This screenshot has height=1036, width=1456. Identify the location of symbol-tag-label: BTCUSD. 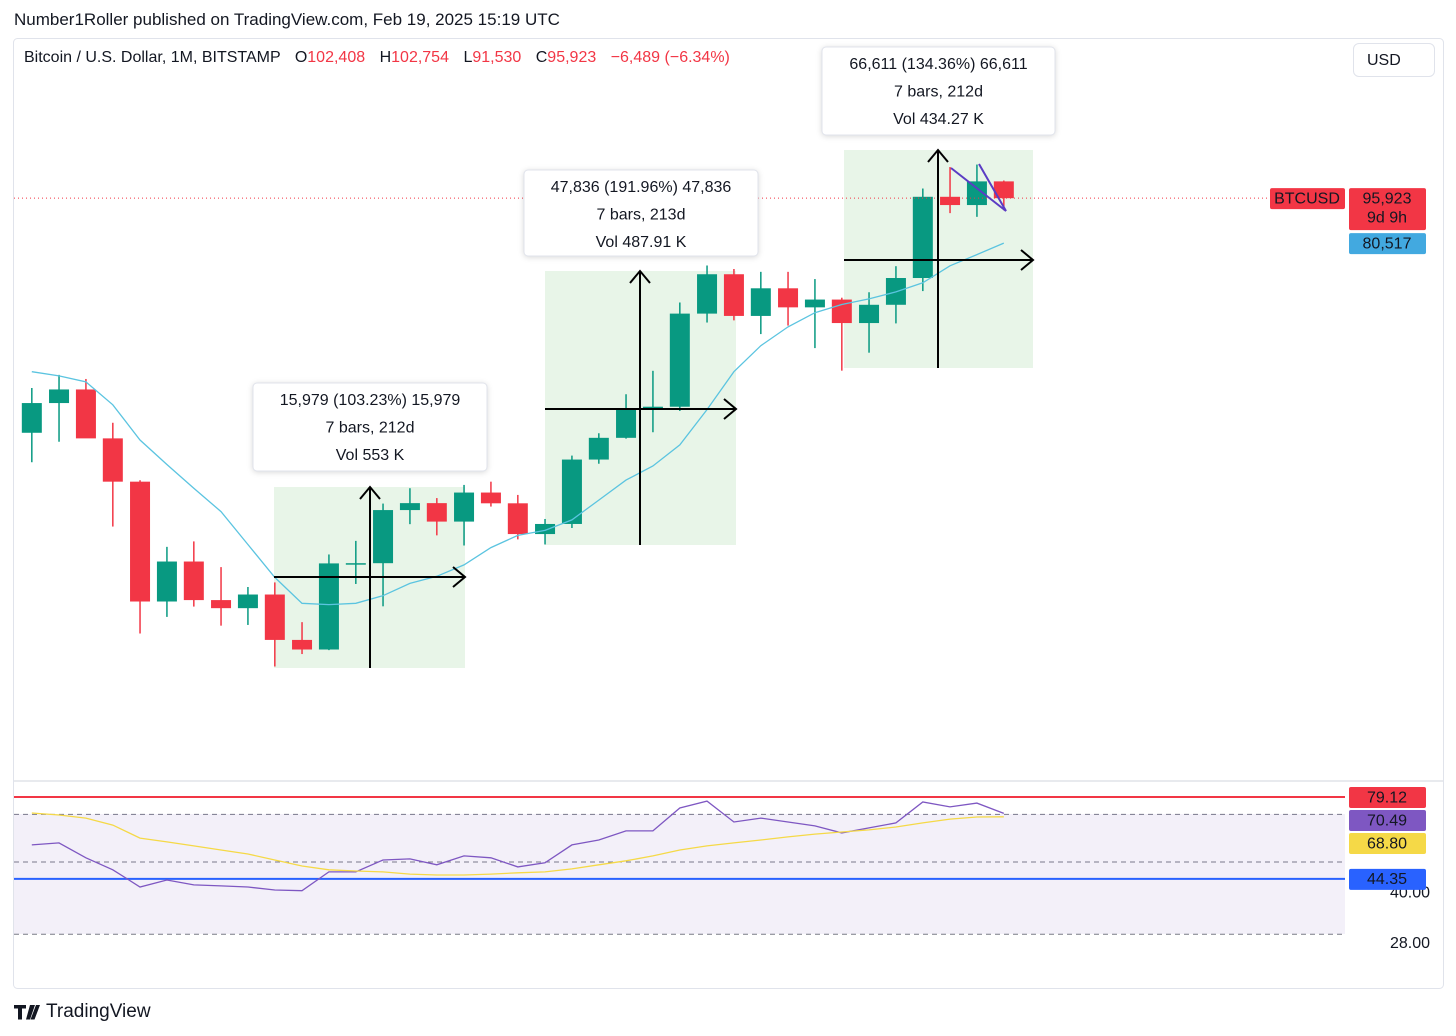
(1307, 198).